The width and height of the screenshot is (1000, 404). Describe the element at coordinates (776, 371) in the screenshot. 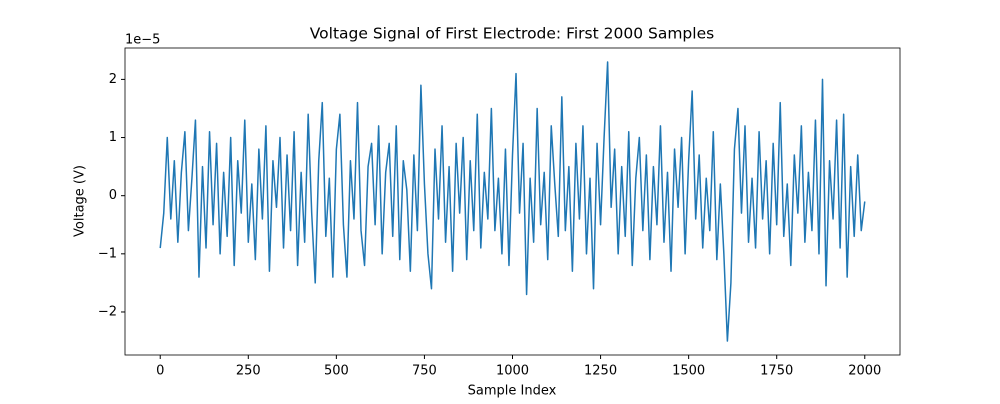

I see `x-tick-label: 1750` at that location.